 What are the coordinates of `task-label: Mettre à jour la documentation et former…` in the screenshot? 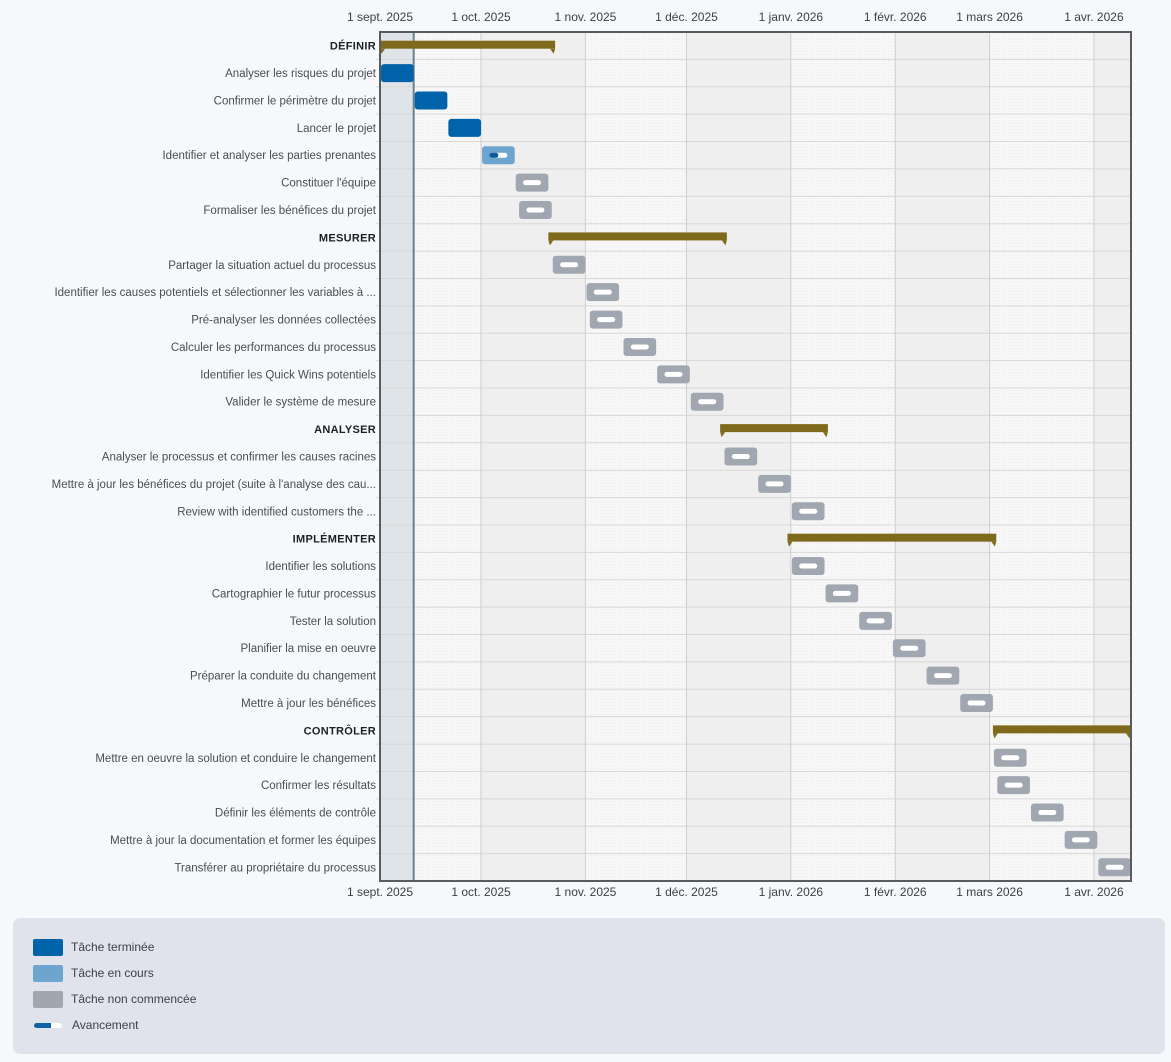 It's located at (243, 841).